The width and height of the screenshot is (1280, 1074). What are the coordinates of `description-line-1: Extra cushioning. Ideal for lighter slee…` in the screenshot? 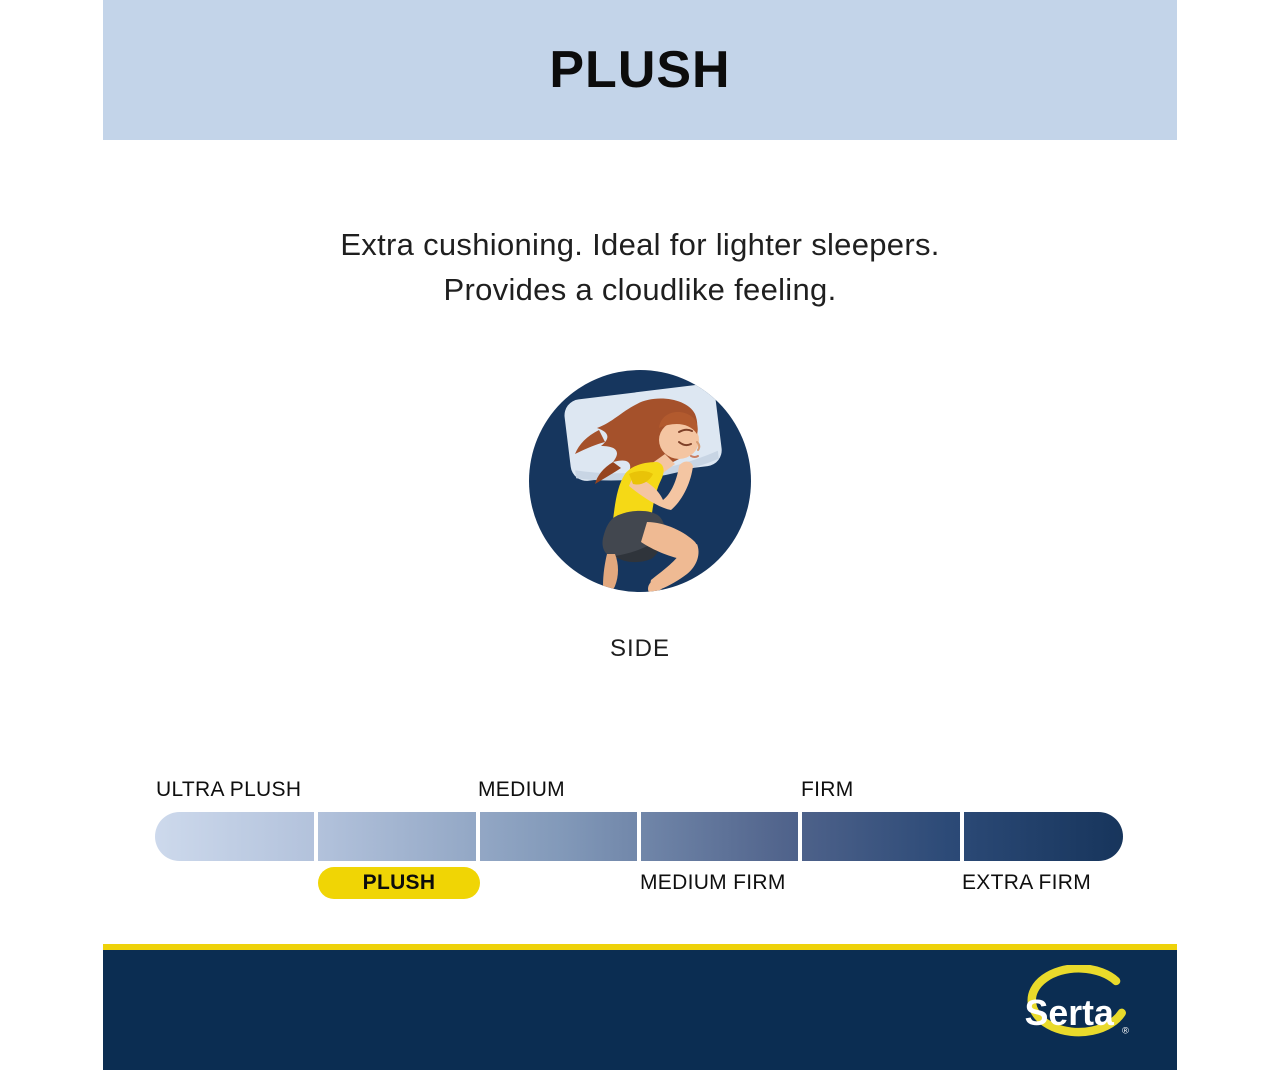 It's located at (640, 244).